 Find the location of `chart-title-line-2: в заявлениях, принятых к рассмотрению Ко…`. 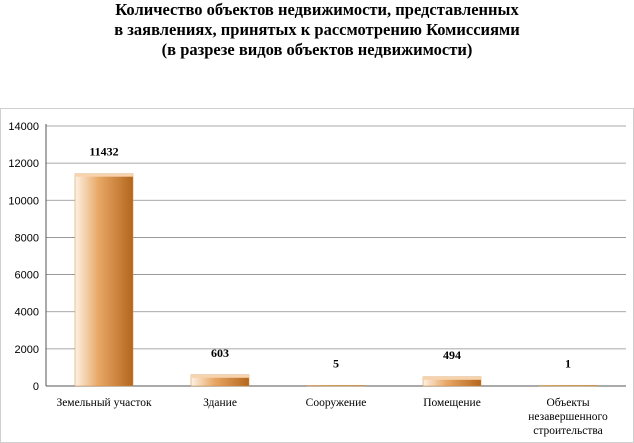

chart-title-line-2: в заявлениях, принятых к рассмотрению Ко… is located at coordinates (317, 30).